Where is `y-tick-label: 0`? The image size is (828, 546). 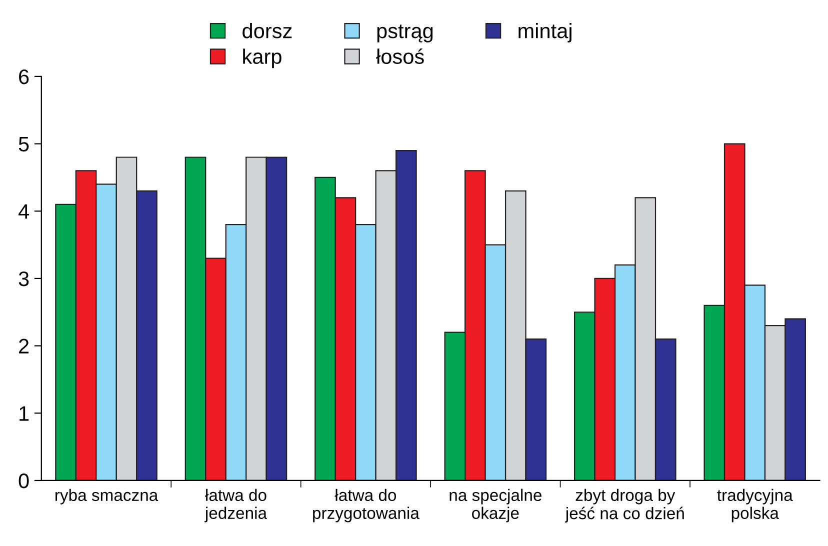 y-tick-label: 0 is located at coordinates (23, 480).